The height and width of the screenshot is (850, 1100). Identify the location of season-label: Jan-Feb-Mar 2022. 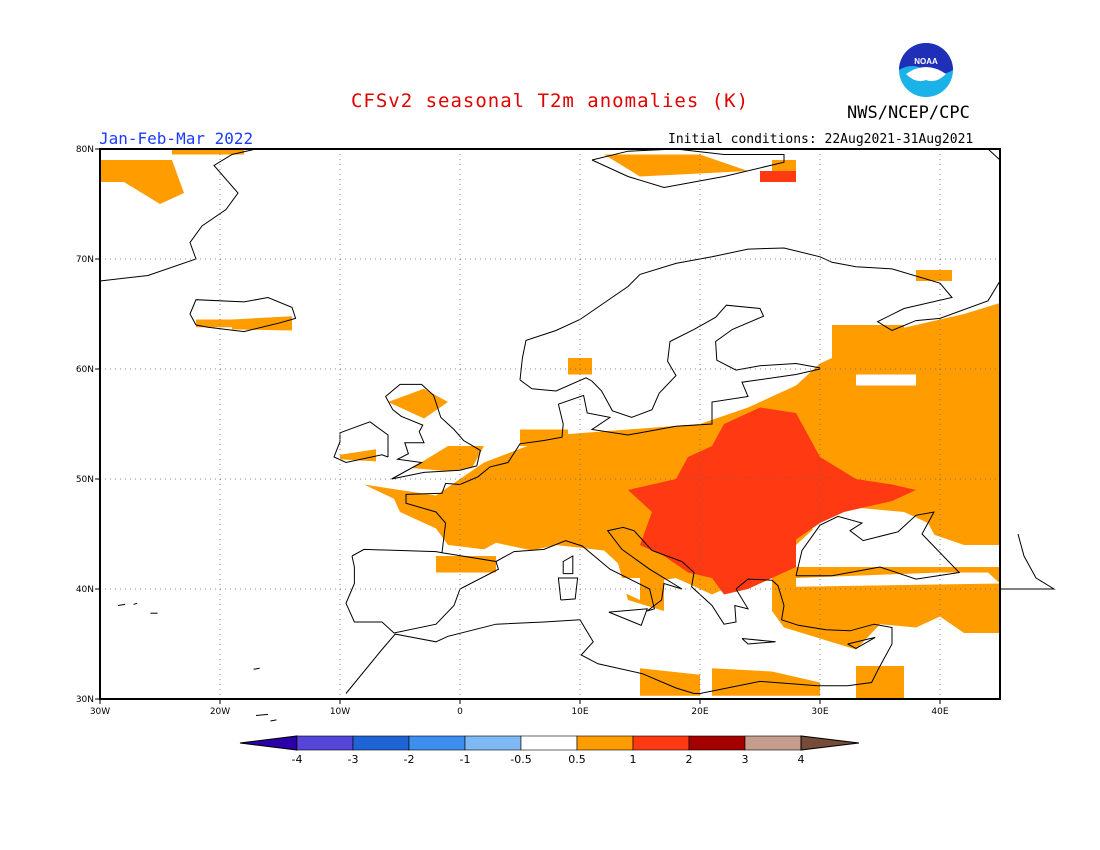
(176, 138).